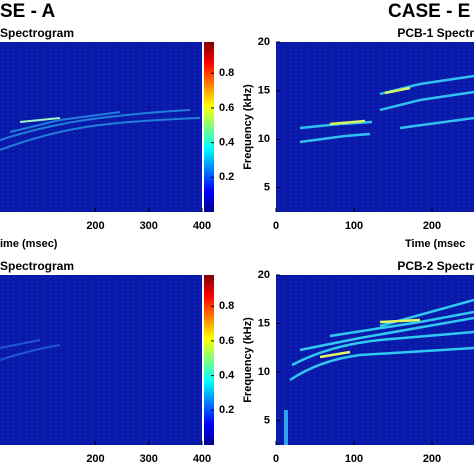  I want to click on case-label: SE - A, so click(28, 11).